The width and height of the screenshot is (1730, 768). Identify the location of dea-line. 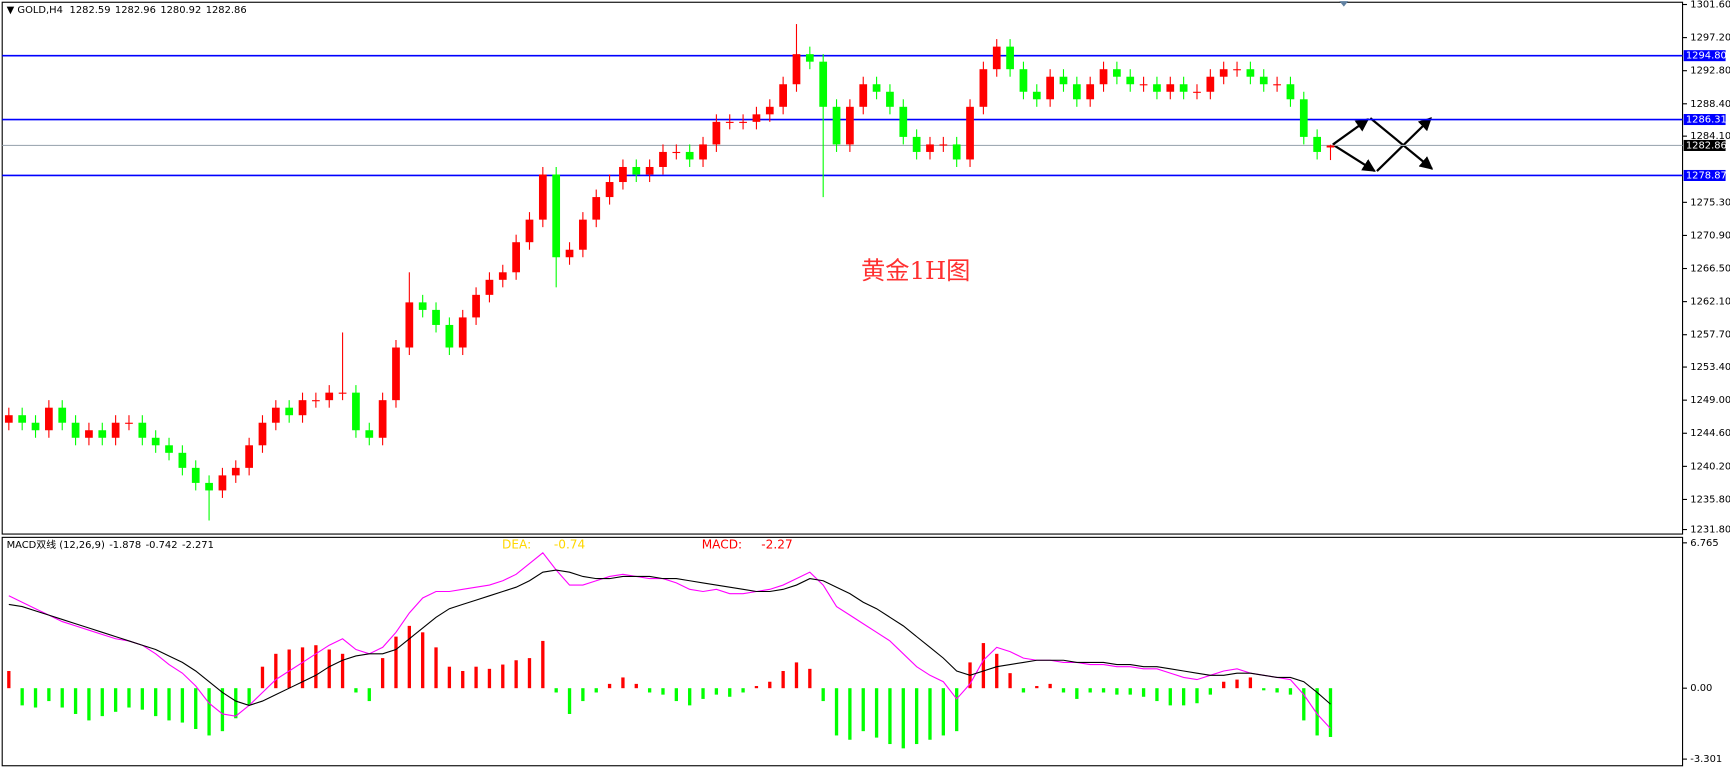
(669, 637).